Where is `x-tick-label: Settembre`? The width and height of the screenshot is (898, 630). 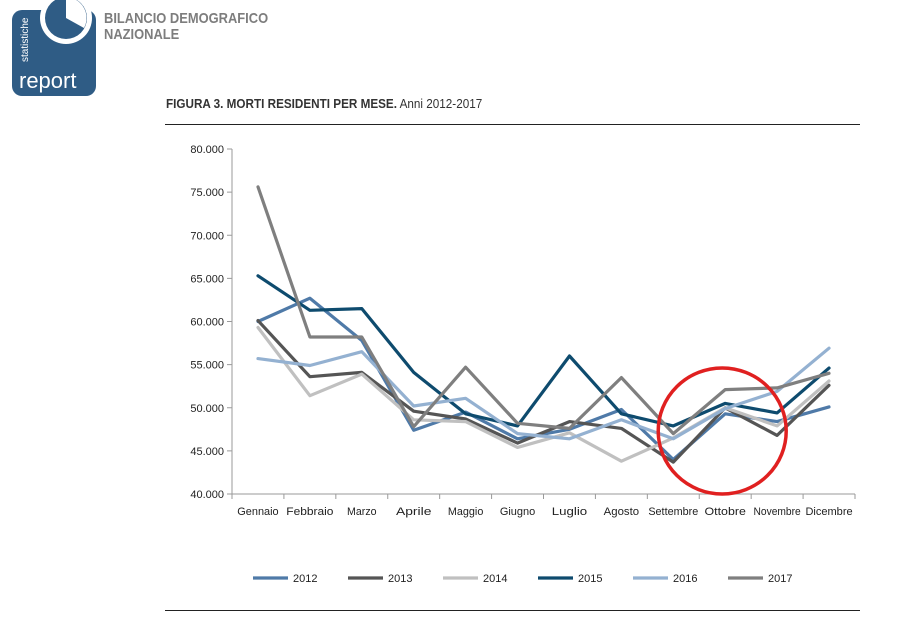
x-tick-label: Settembre is located at coordinates (673, 512).